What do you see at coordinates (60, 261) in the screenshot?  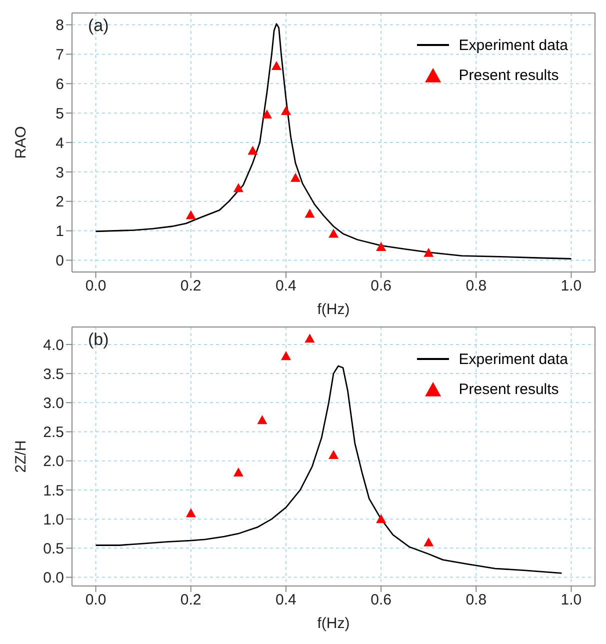 I see `y-tick-label: 0` at bounding box center [60, 261].